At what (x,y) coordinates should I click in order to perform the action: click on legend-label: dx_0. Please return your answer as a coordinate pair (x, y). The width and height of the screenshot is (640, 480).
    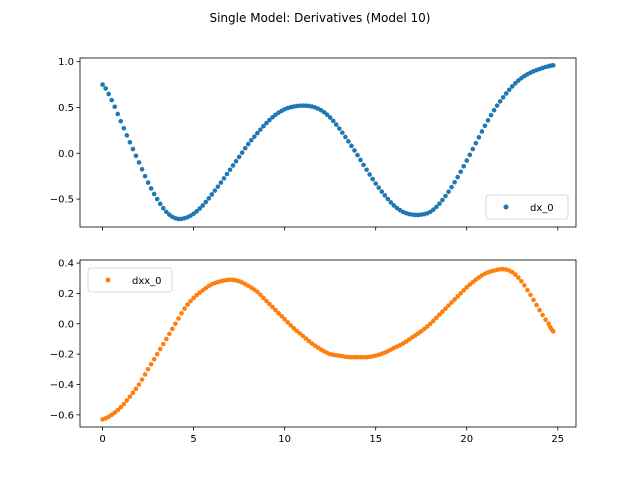
    Looking at the image, I should click on (542, 208).